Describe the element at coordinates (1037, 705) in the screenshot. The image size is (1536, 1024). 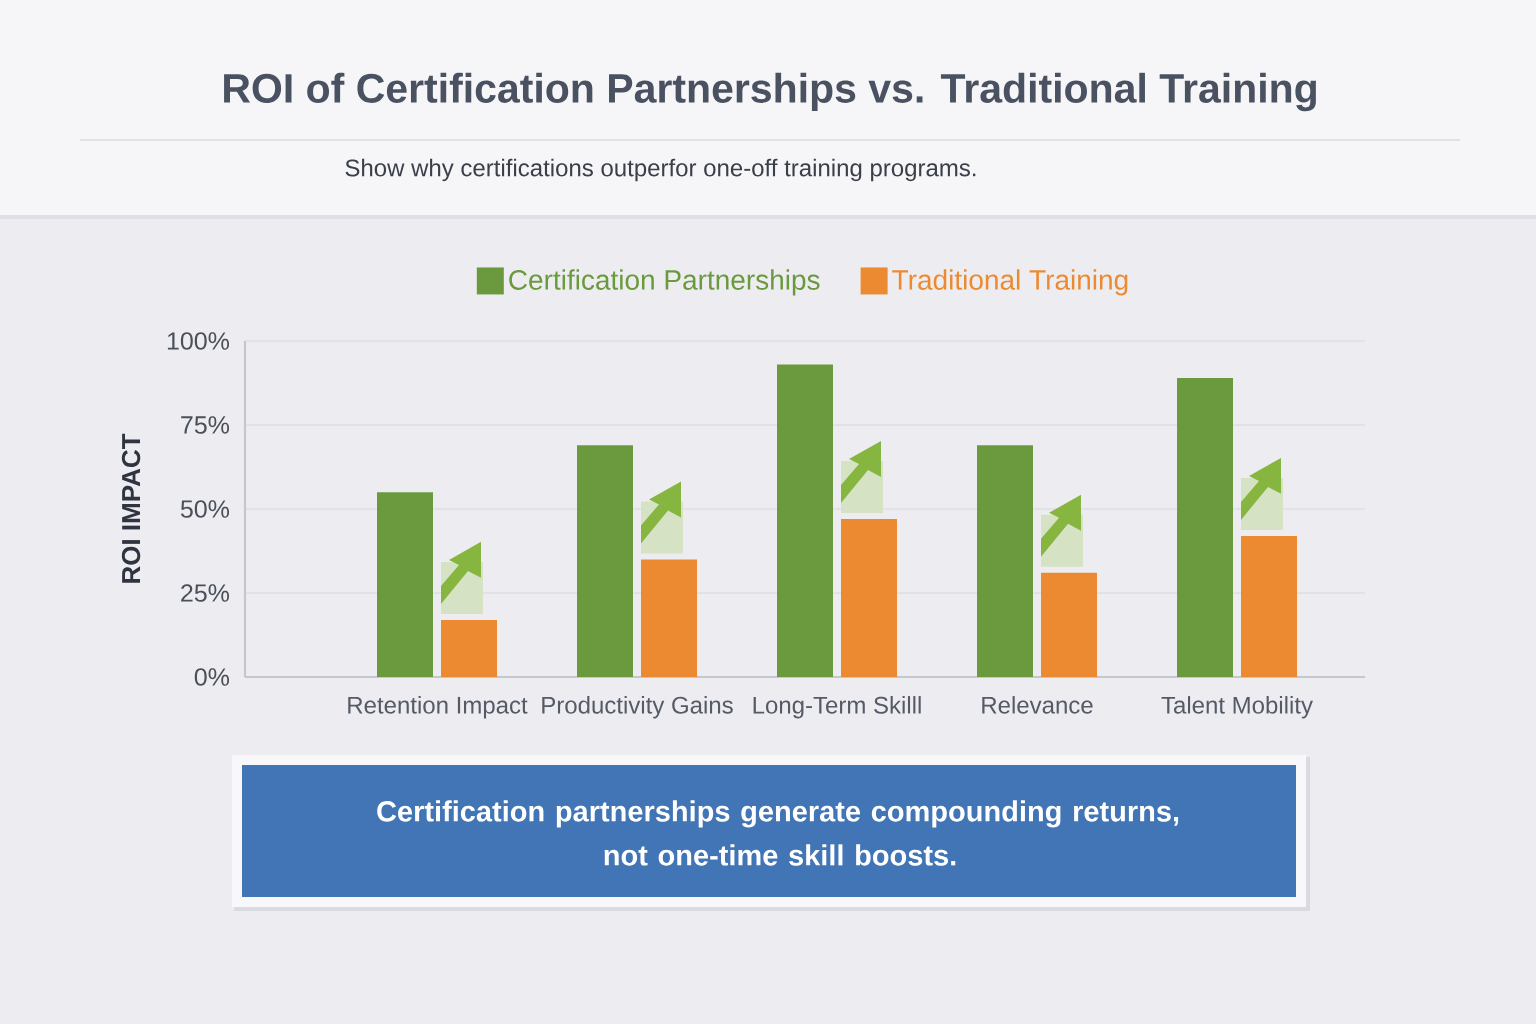
I see `x-tick-label: Relevance` at that location.